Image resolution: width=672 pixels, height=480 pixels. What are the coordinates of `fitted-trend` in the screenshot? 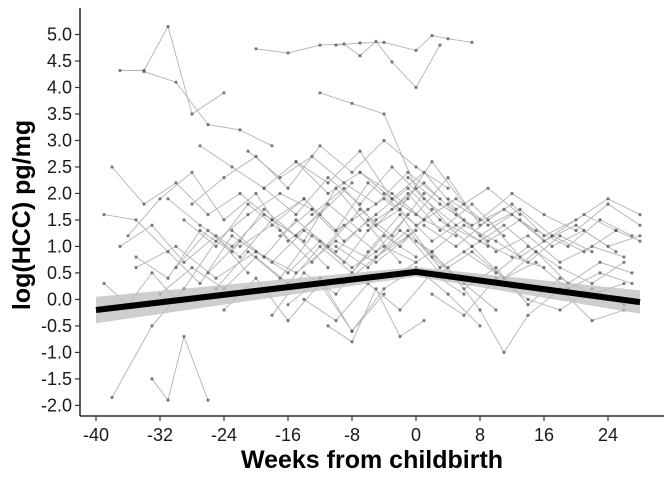 It's located at (368, 290).